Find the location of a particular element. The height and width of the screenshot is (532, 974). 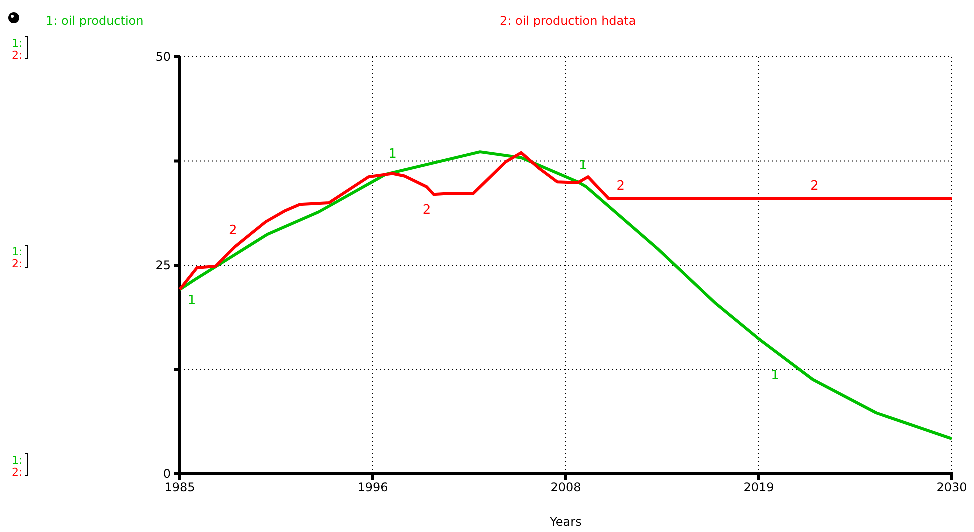

x-tick-label: 1985 is located at coordinates (180, 487).